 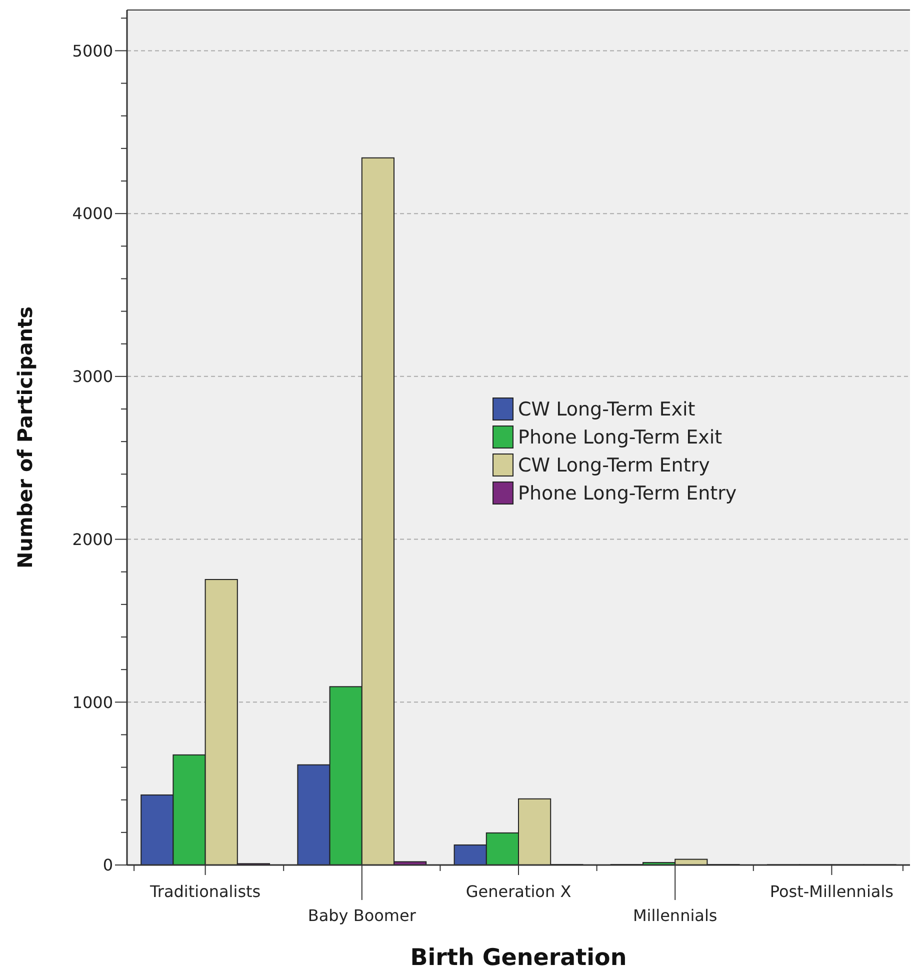 I want to click on x-tick-label: Post-Millennials, so click(x=832, y=891).